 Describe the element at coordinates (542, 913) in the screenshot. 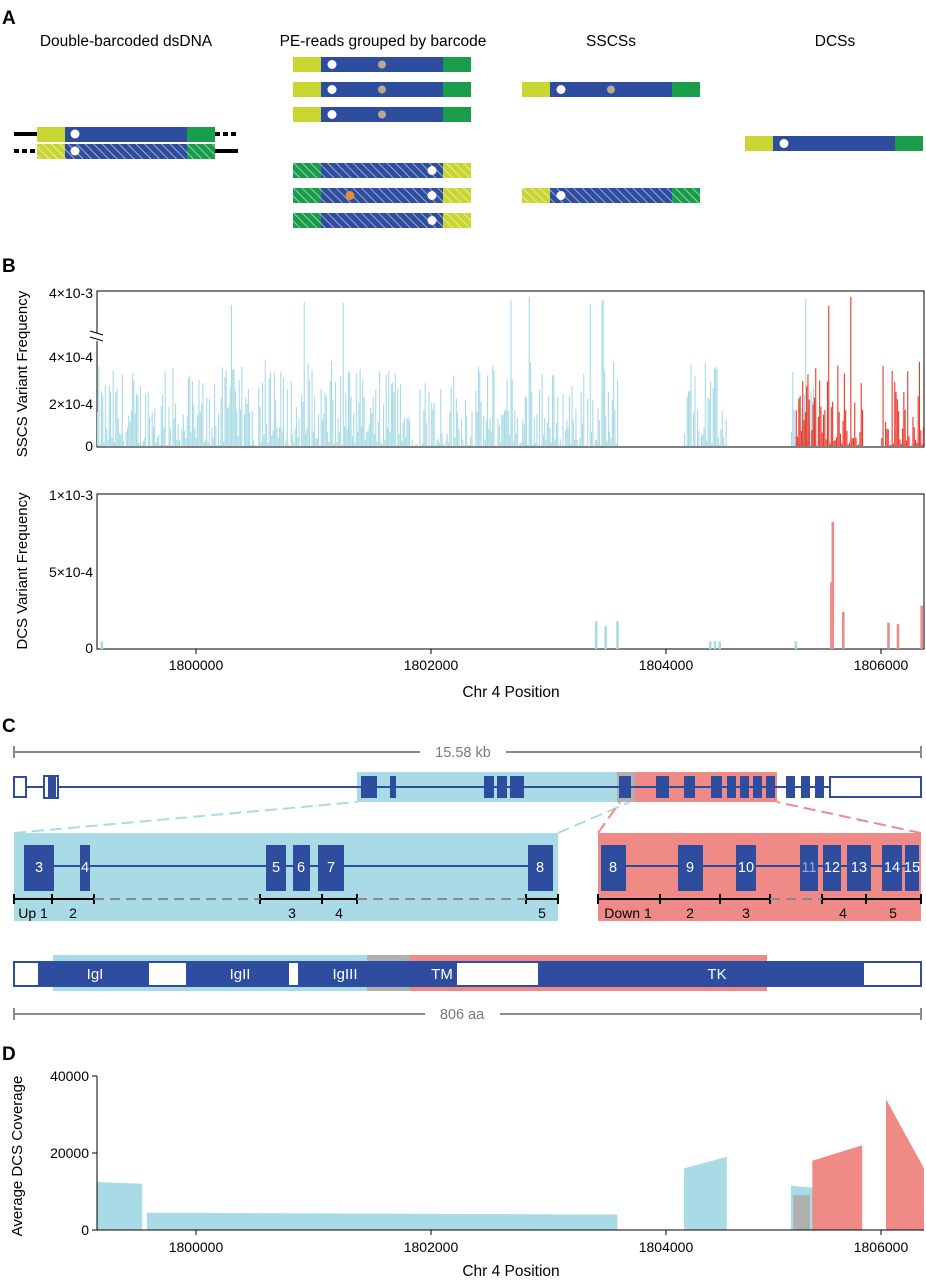

I see `up-amplicon-5: 5` at that location.